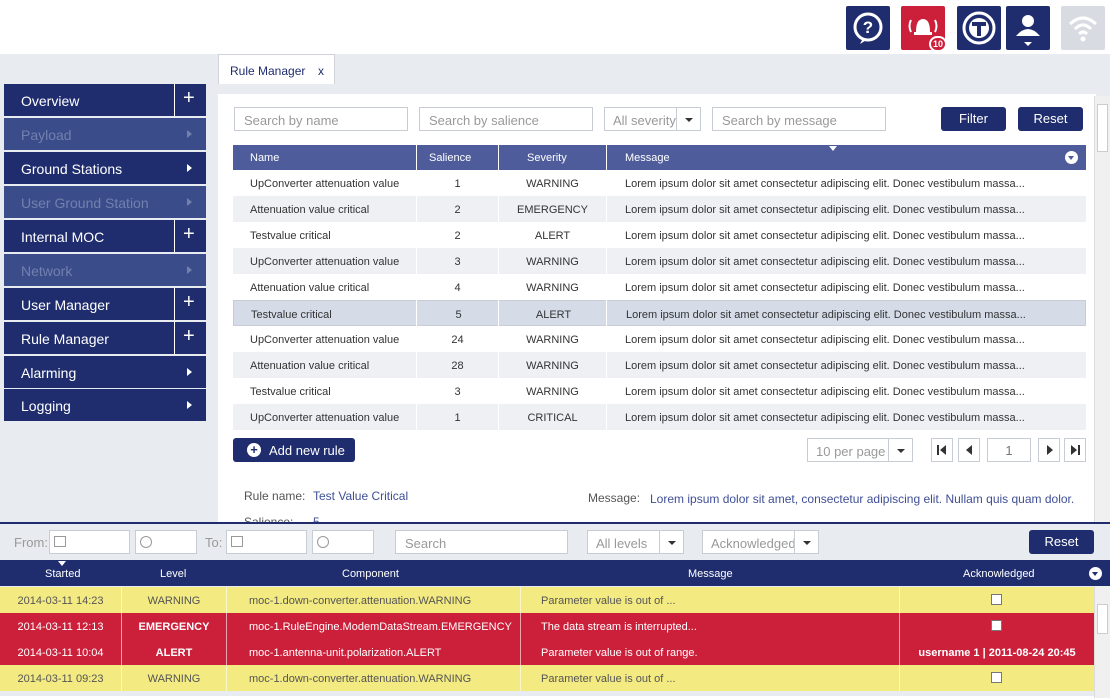 The image size is (1110, 698). I want to click on column-header-component: Component, so click(370, 574).